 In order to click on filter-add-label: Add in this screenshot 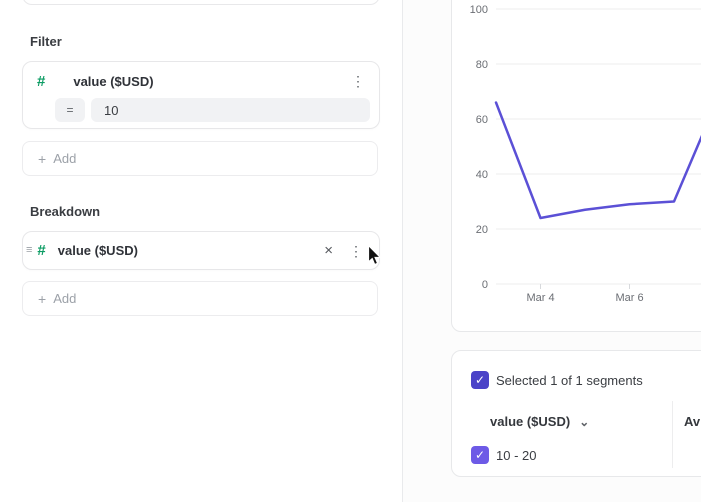, I will do `click(65, 158)`.